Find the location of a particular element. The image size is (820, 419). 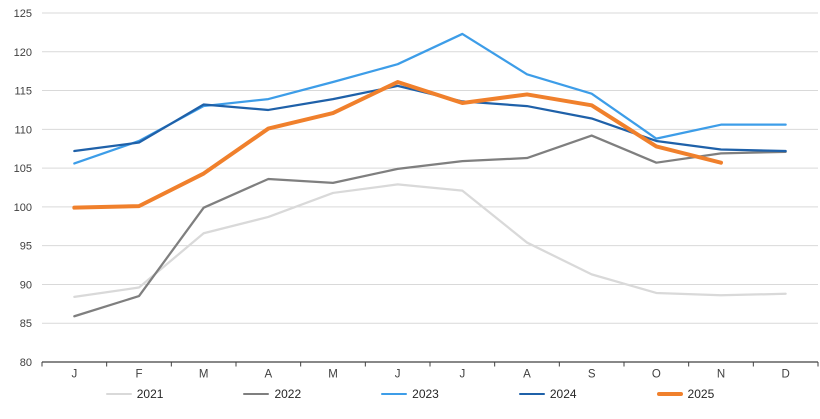

legend-item-2024: 2024 is located at coordinates (547, 394).